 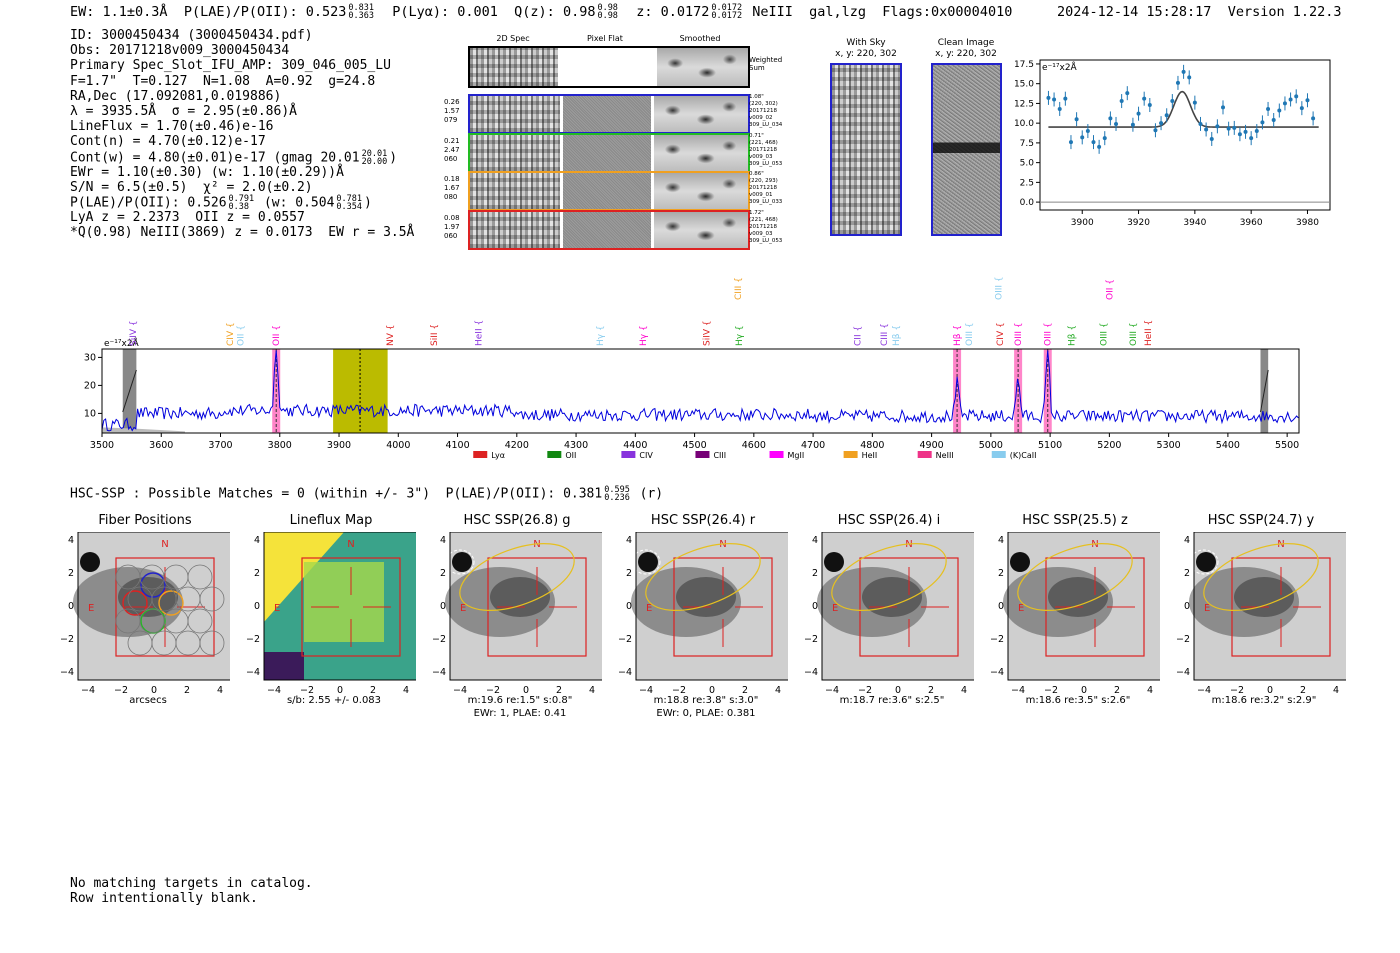 I want to click on info-lambda: λ = 3935.5Å σ = 2.95(±0.86)Å, so click(x=183, y=111).